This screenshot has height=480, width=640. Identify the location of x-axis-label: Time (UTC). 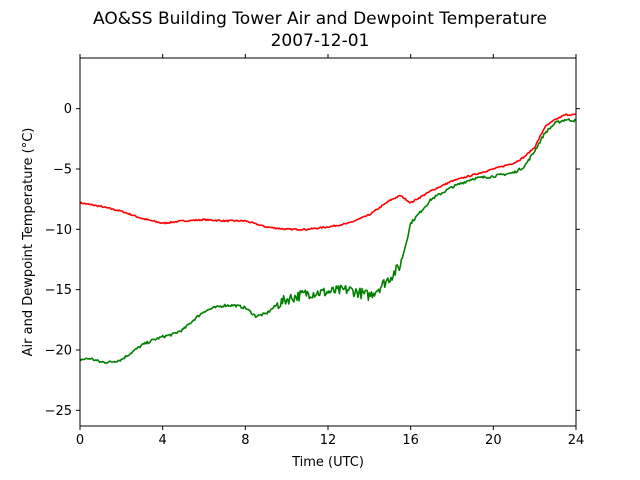
(327, 462).